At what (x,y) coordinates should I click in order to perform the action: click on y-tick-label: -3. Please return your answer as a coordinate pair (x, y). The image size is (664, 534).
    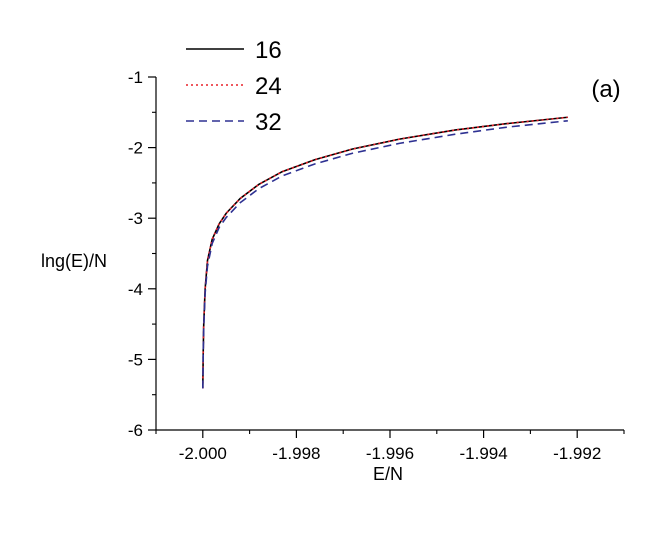
    Looking at the image, I should click on (135, 218).